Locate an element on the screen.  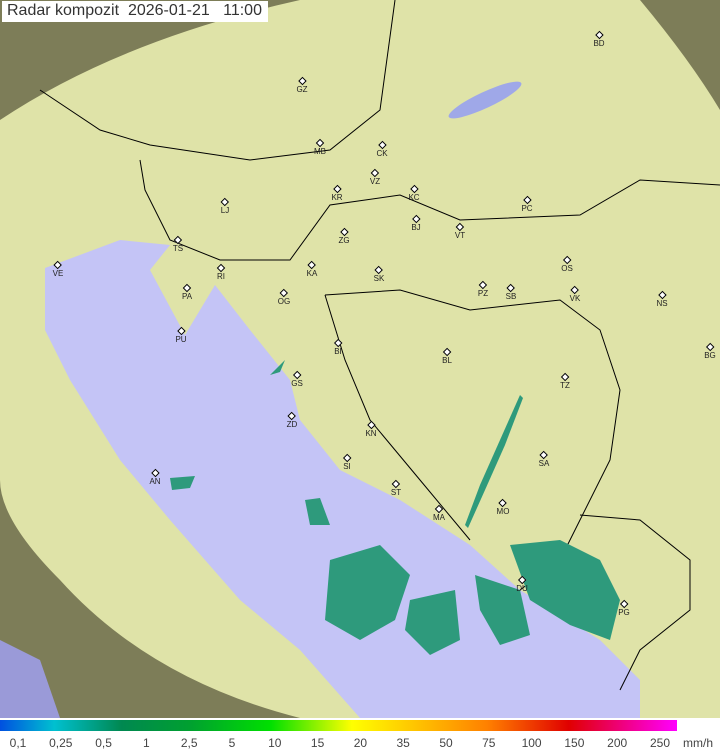
legend-color-scale is located at coordinates (338, 725).